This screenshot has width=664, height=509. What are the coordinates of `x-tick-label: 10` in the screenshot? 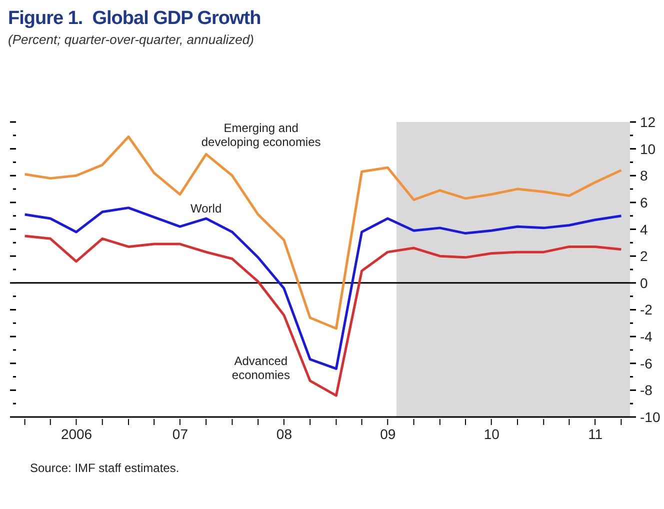 It's located at (492, 434).